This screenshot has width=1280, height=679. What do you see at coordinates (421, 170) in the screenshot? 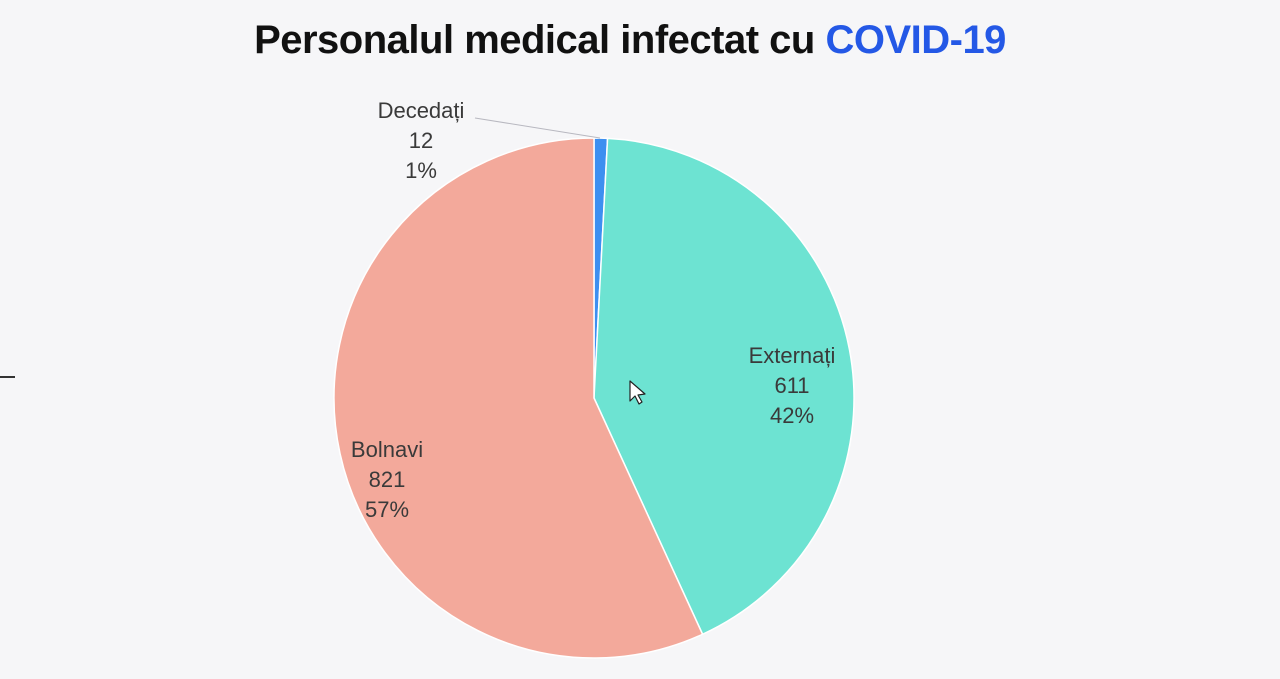
I see `slice-label-percent-1: 1%` at bounding box center [421, 170].